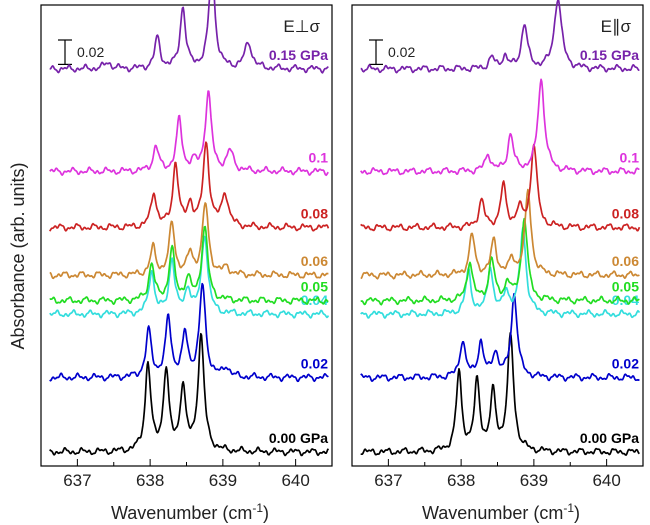 This screenshot has height=525, width=650. I want to click on y-axis-label: Absorbance (arb. units), so click(18, 255).